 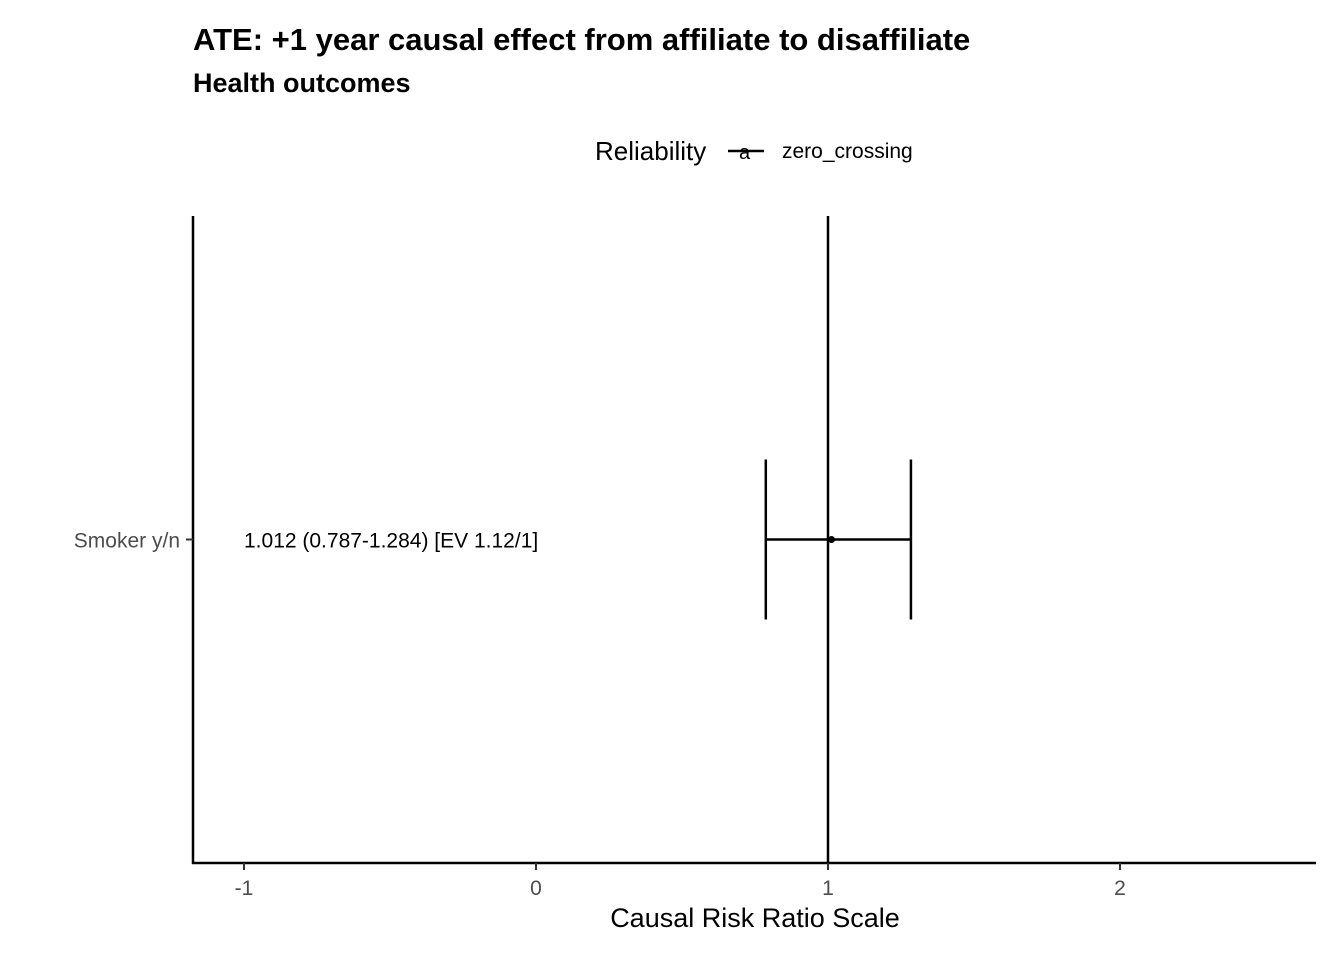 What do you see at coordinates (127, 541) in the screenshot?
I see `y-category-label: Smoker y/n` at bounding box center [127, 541].